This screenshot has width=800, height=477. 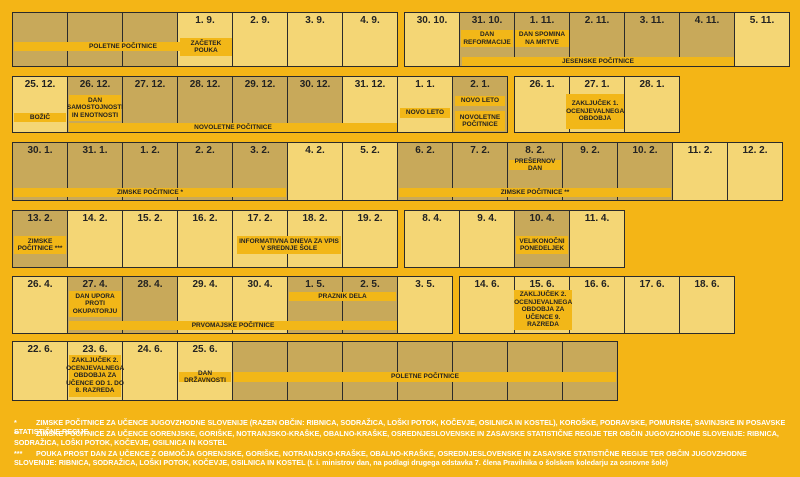 I want to click on holiday-label: PRVOMAJSKE POČITNICE, so click(x=233, y=325).